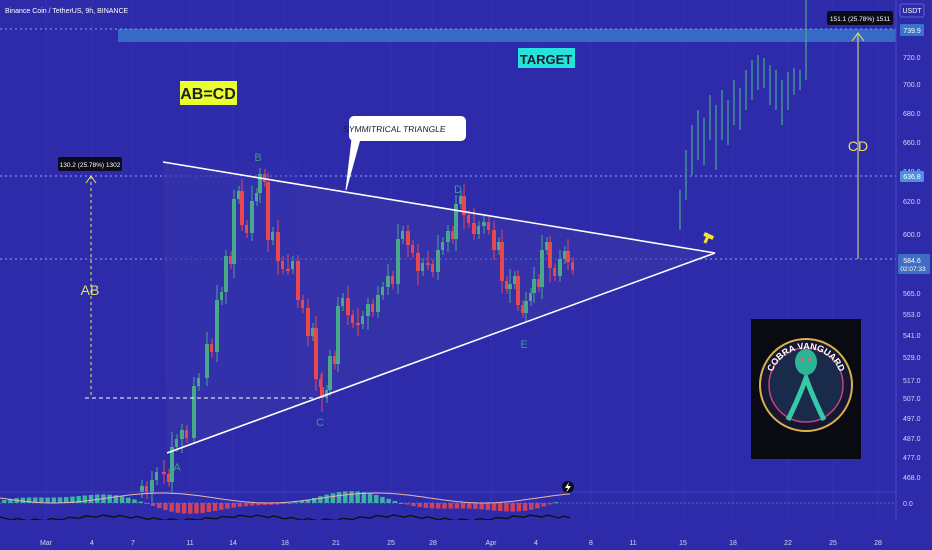 Image resolution: width=932 pixels, height=550 pixels. I want to click on time-axis-tick: 21, so click(336, 543).